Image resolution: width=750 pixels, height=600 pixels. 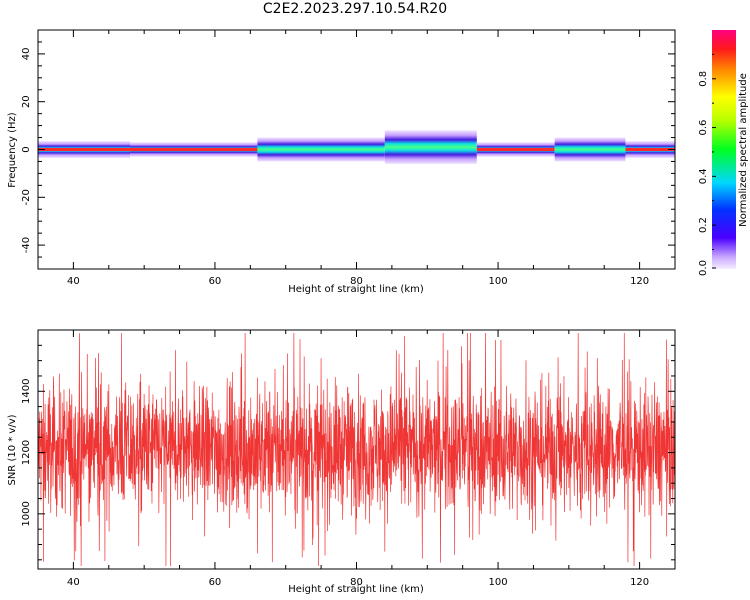 What do you see at coordinates (12, 150) in the screenshot?
I see `spectrum-y-axis-label: Frequency (Hz)` at bounding box center [12, 150].